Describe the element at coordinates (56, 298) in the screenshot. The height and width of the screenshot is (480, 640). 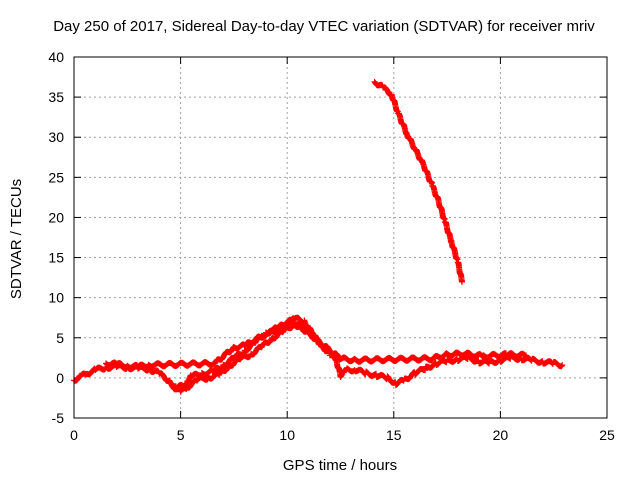
I see `y-tick-label: 10` at that location.